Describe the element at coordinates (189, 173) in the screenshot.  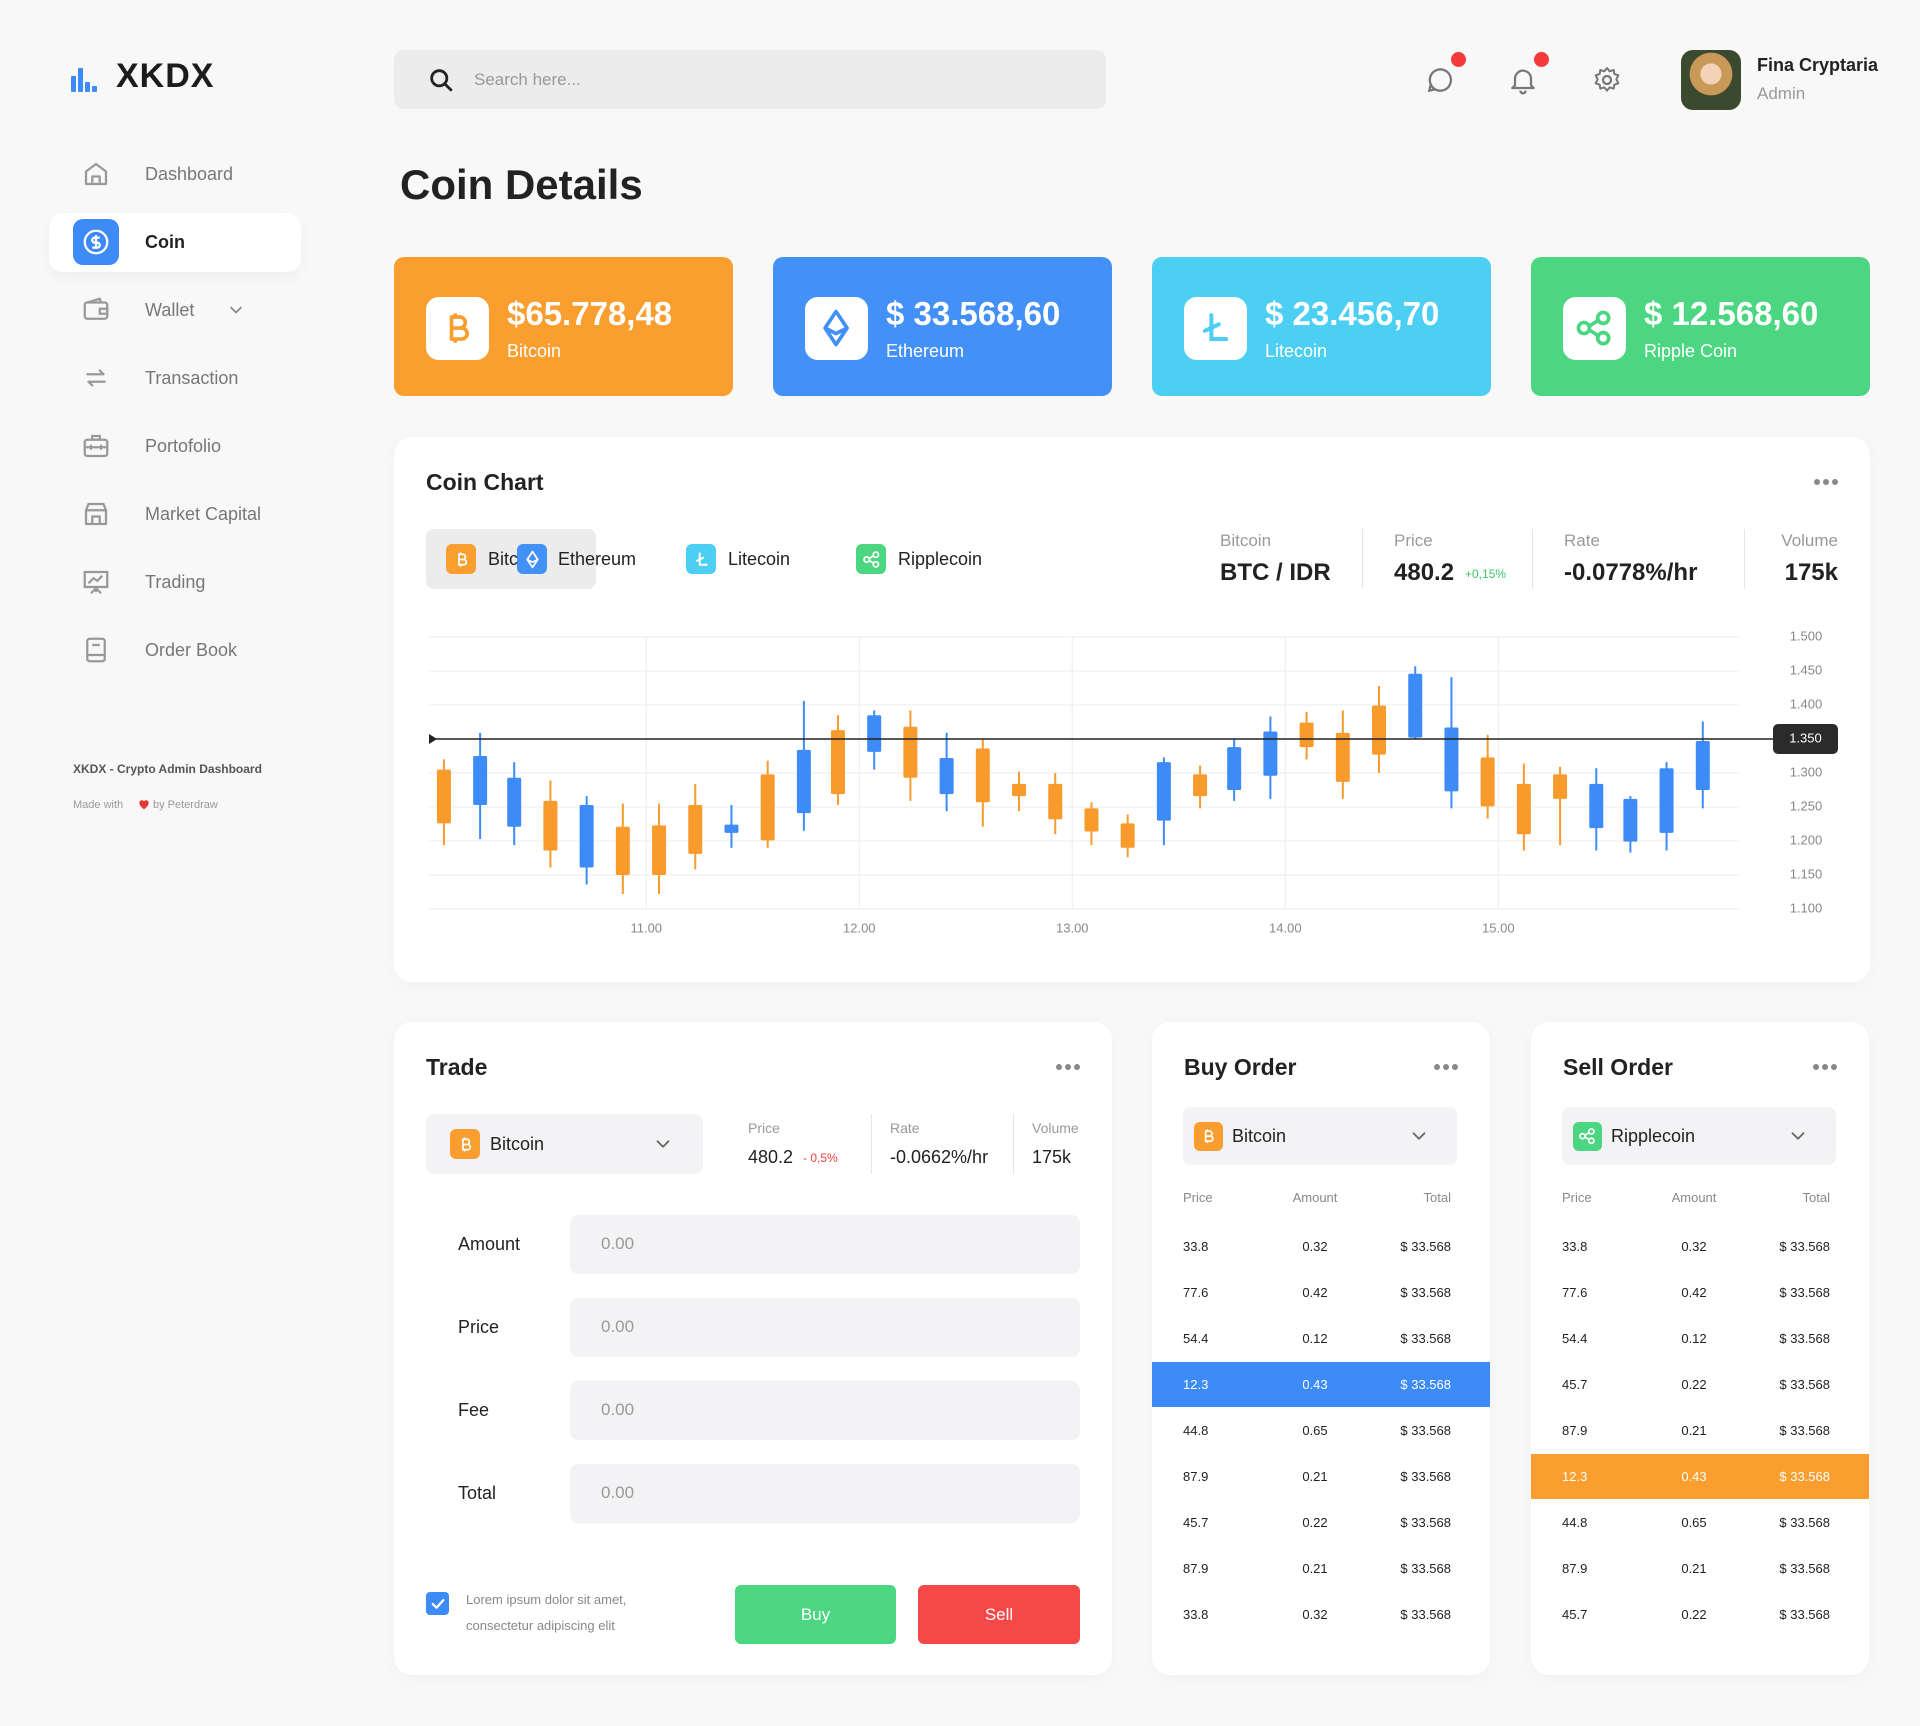
I see `menu-item: Dashboard` at that location.